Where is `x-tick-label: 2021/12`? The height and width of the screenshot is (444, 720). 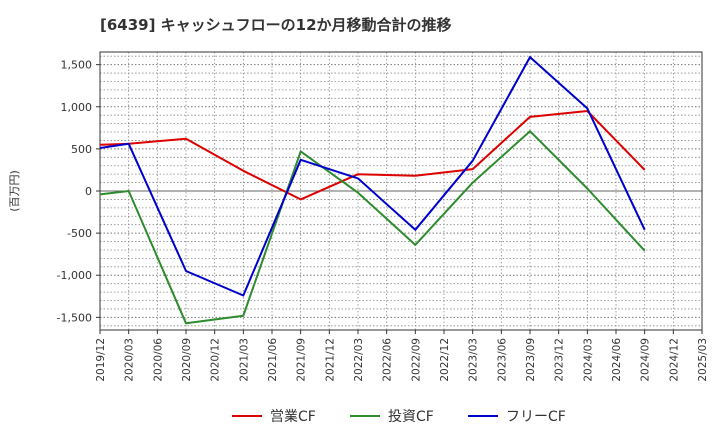 x-tick-label: 2021/12 is located at coordinates (330, 360).